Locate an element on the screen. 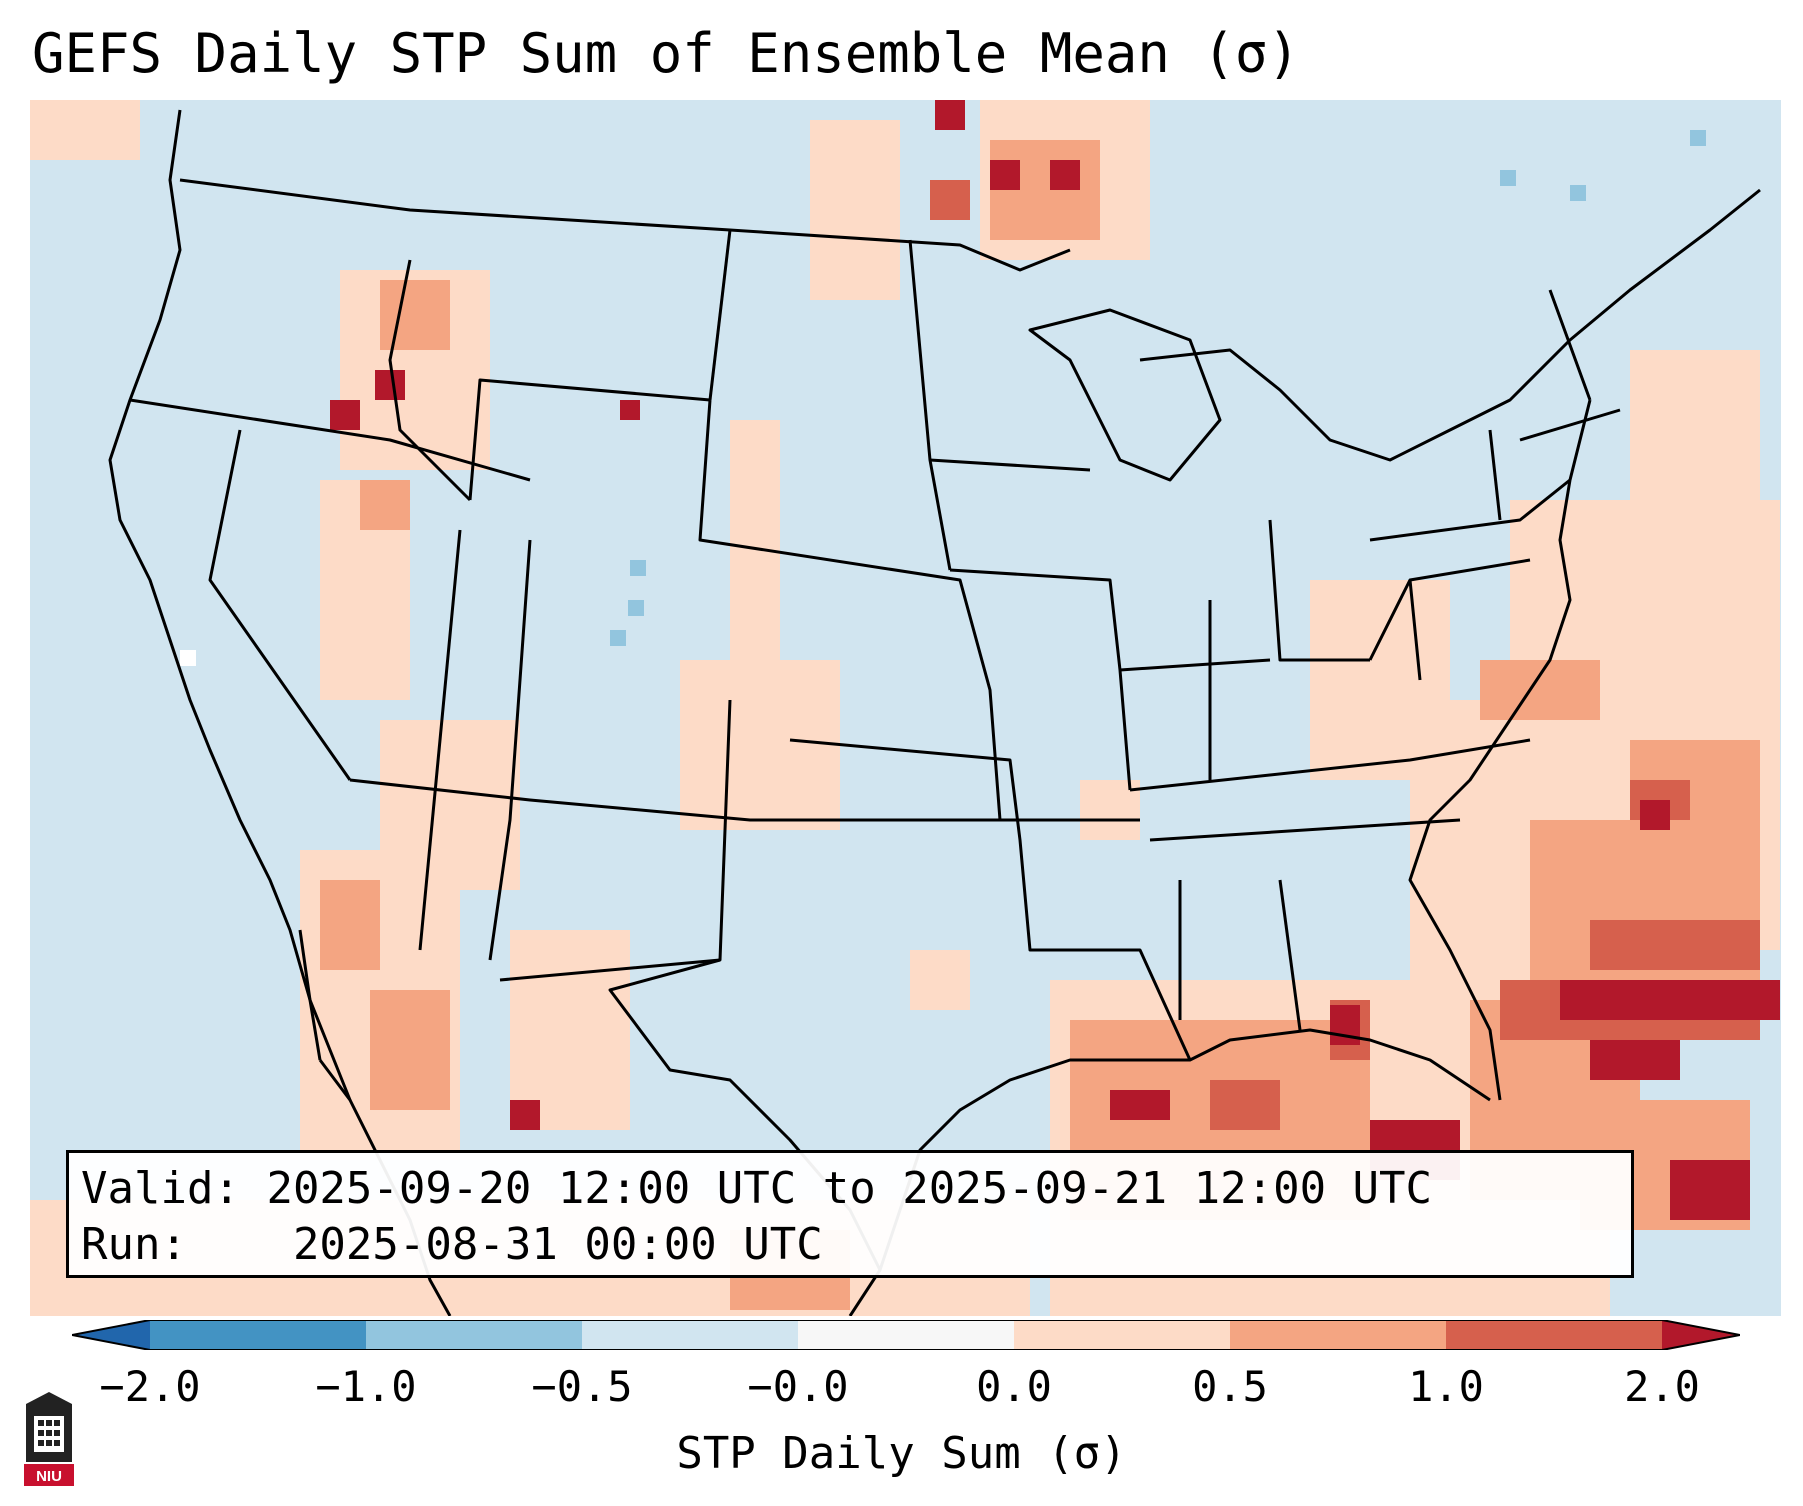 This screenshot has height=1506, width=1803. colorbar-extend-low is located at coordinates (111, 1335).